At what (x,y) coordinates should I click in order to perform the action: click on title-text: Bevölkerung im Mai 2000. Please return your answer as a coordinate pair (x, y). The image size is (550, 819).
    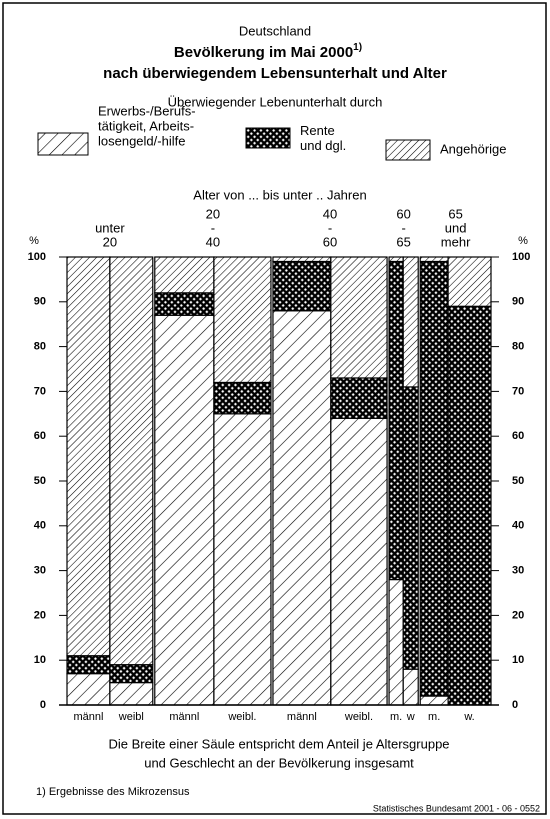
    Looking at the image, I should click on (263, 52).